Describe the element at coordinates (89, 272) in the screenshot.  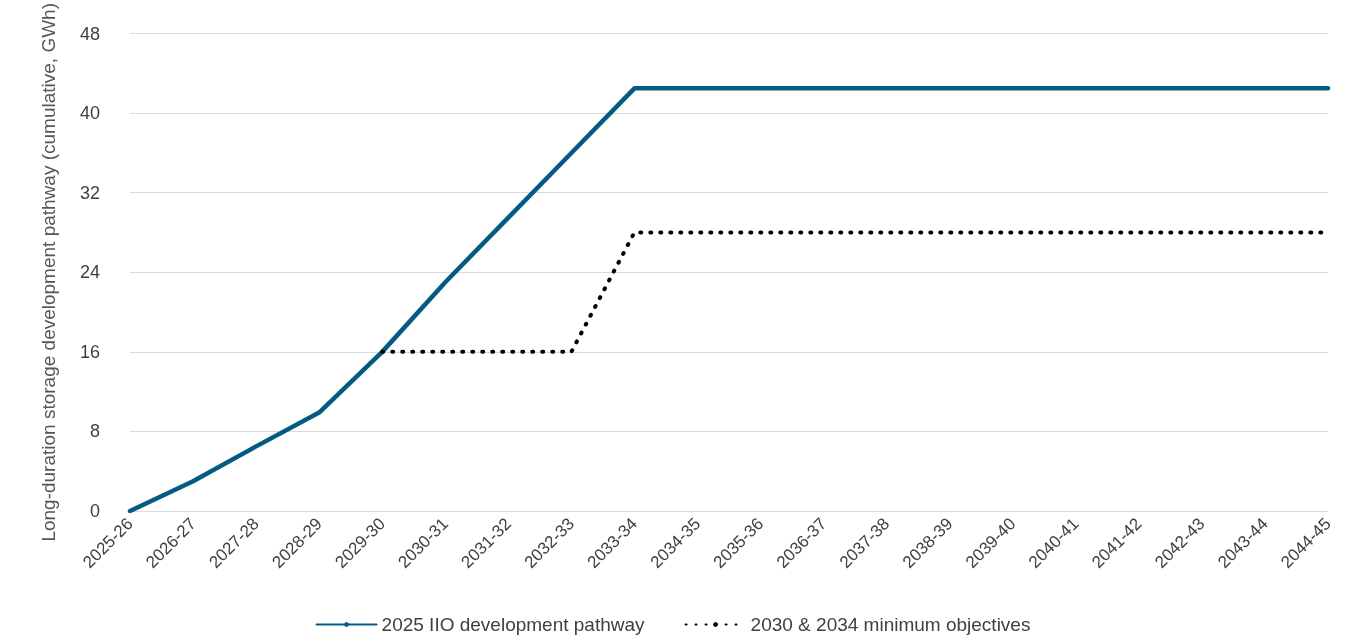
I see `y-tick-label: 24` at that location.